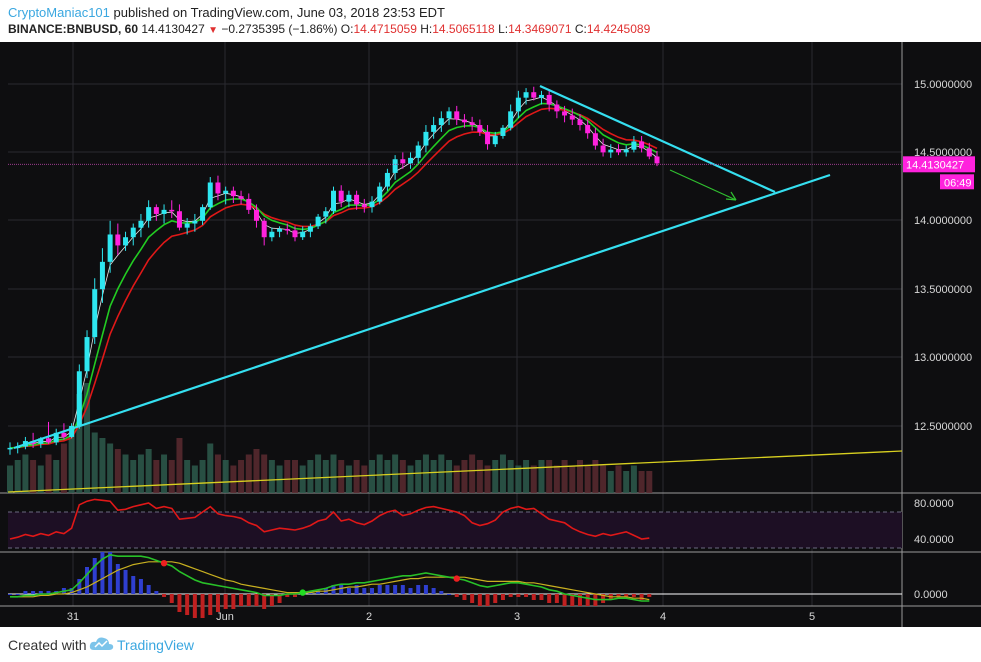  What do you see at coordinates (463, 29) in the screenshot?
I see `high-value: 14.5065118` at bounding box center [463, 29].